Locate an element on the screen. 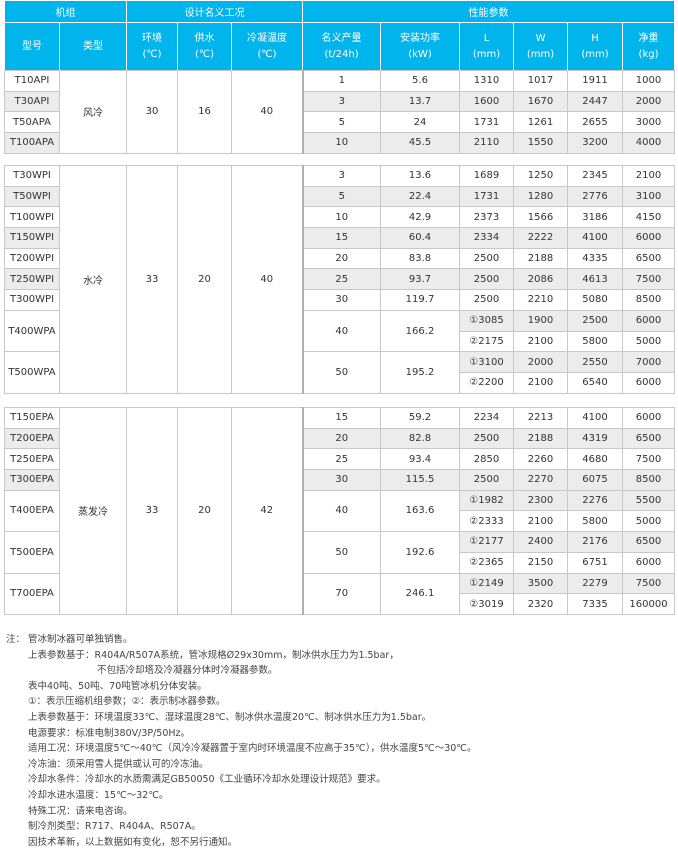 This screenshot has width=678, height=858. length-cell: 2334 is located at coordinates (486, 238).